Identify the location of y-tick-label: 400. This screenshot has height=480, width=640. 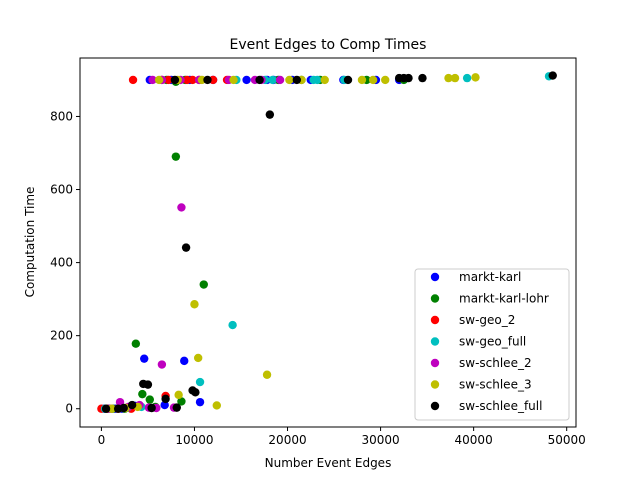
(61, 263).